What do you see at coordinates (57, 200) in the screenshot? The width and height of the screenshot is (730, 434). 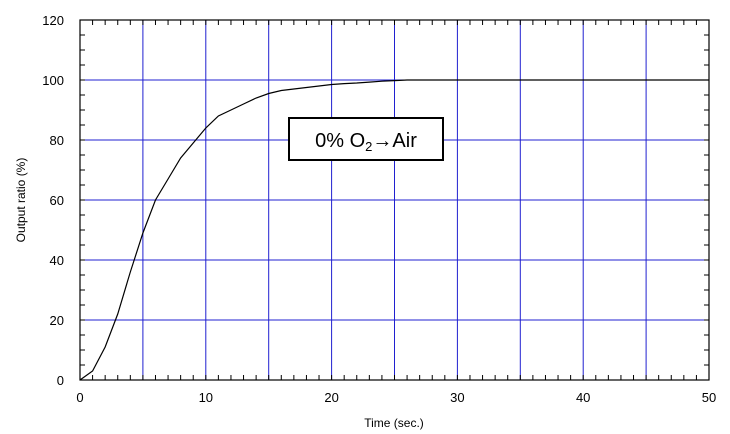 I see `y-tick-label: 60` at bounding box center [57, 200].